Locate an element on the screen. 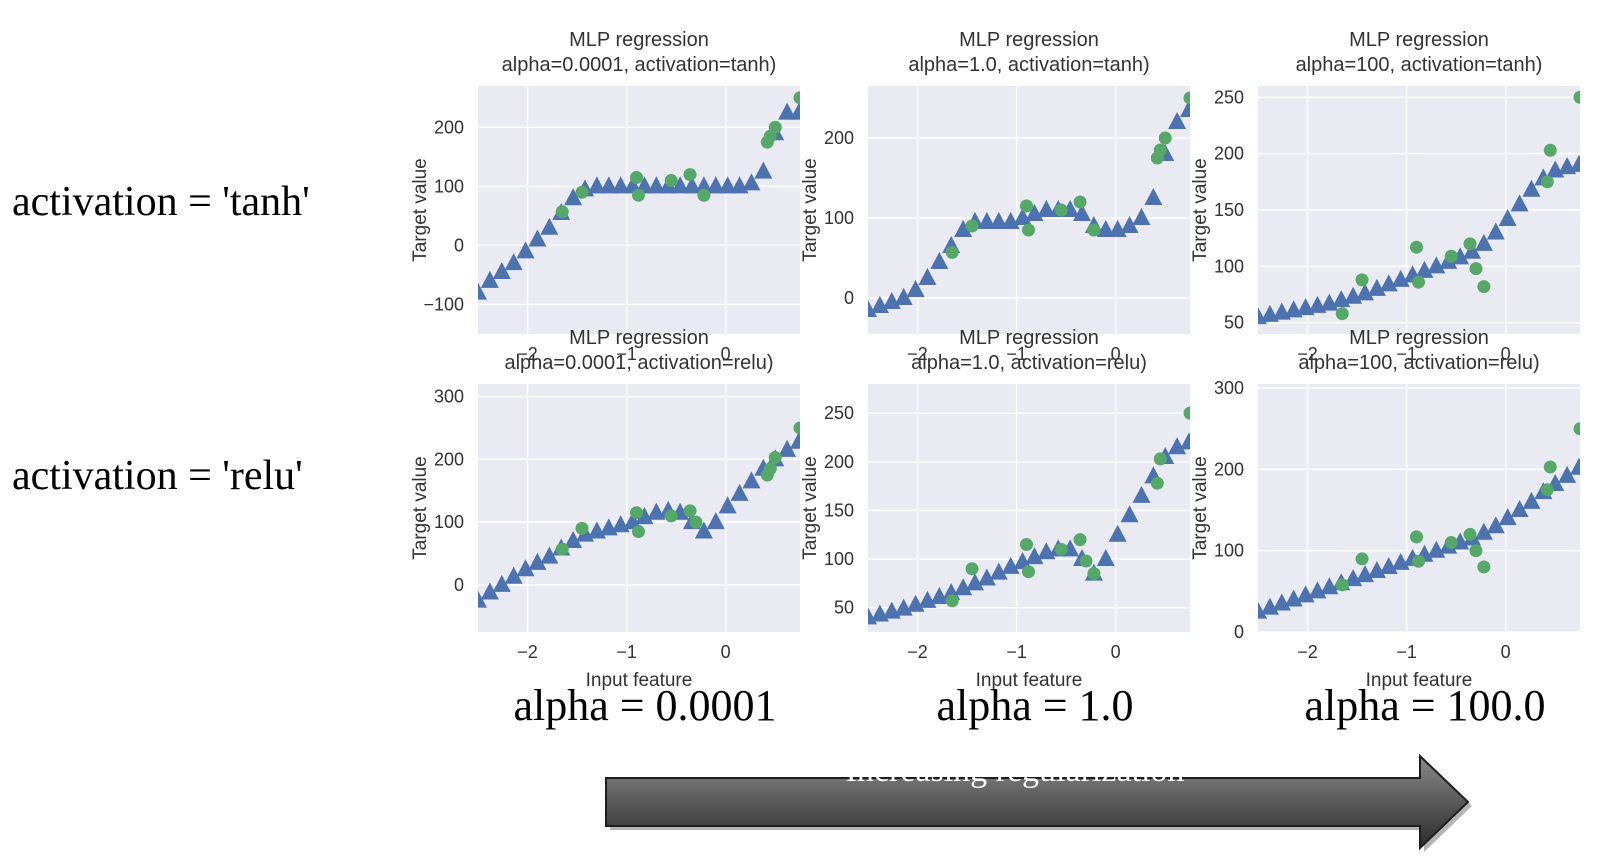 The image size is (1610, 868). col-label-alpha-100.0: alpha = 100.0 is located at coordinates (1425, 705).